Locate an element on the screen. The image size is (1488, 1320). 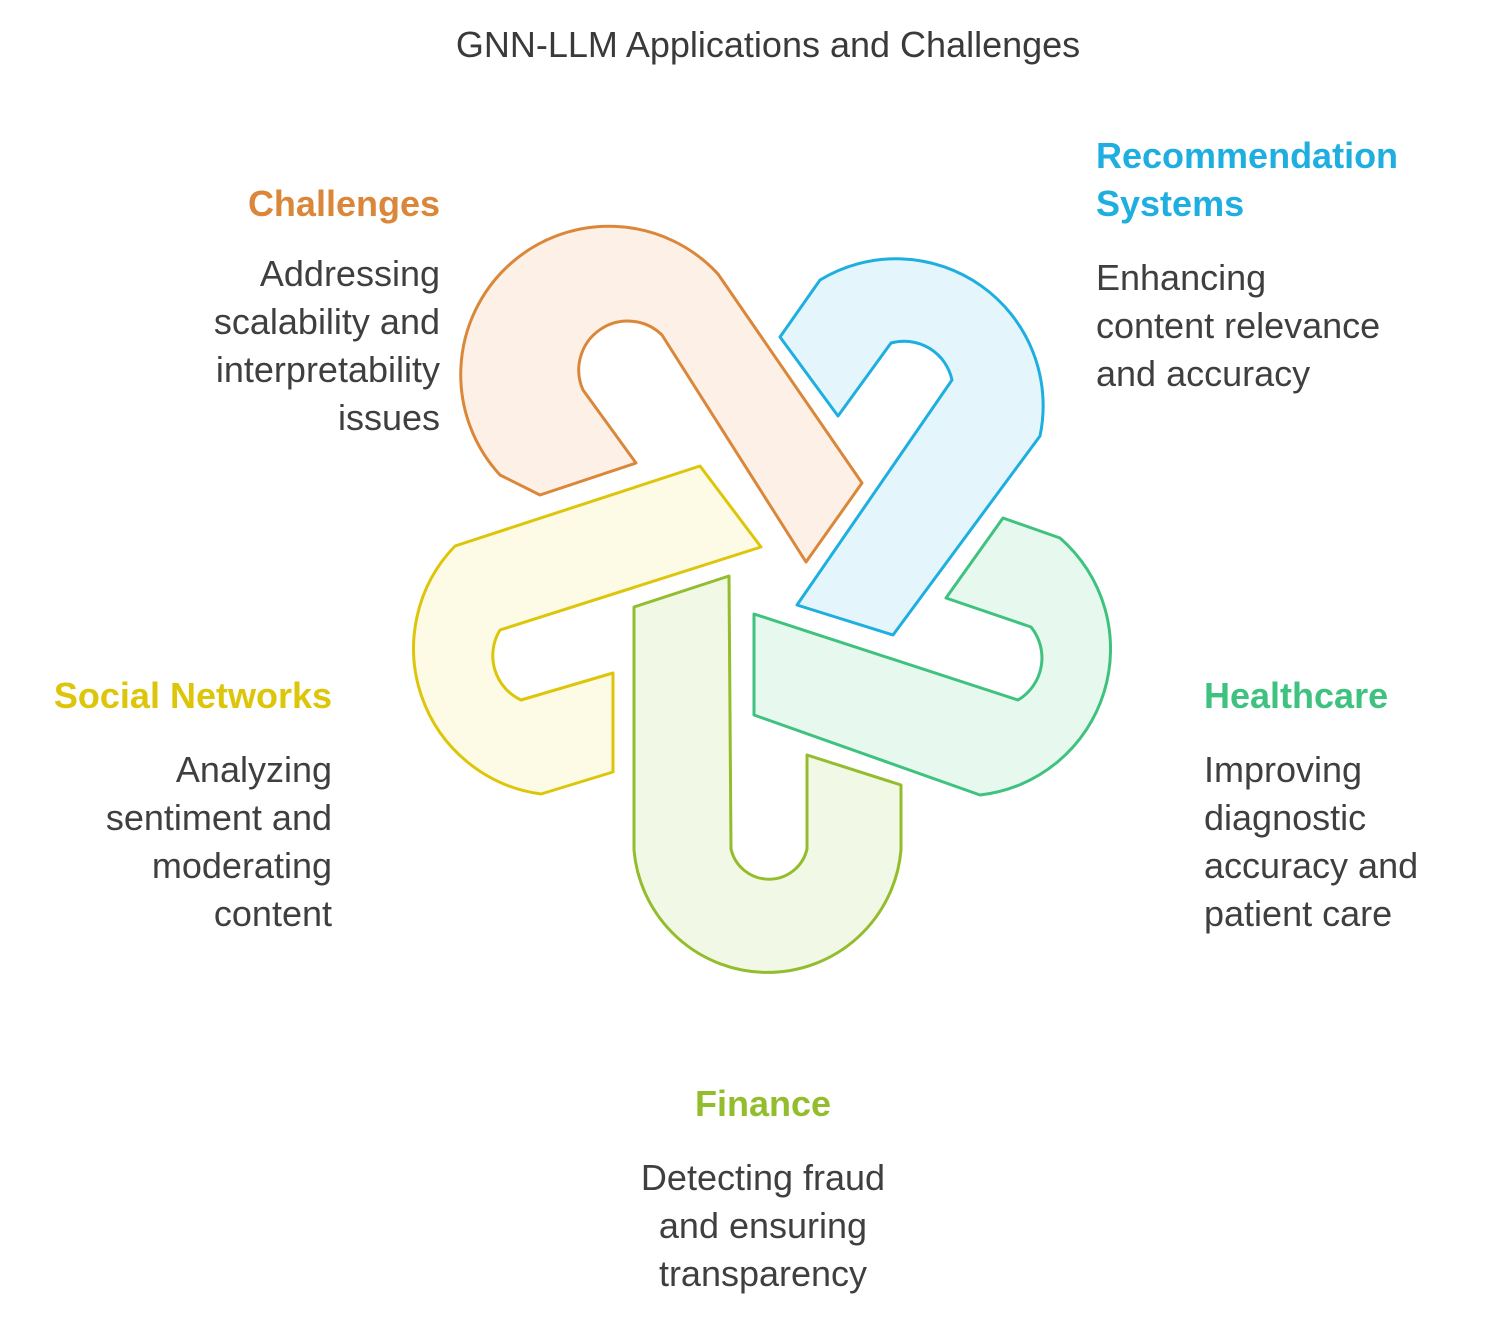
social-networks-heading: Social Networks is located at coordinates (192, 695).